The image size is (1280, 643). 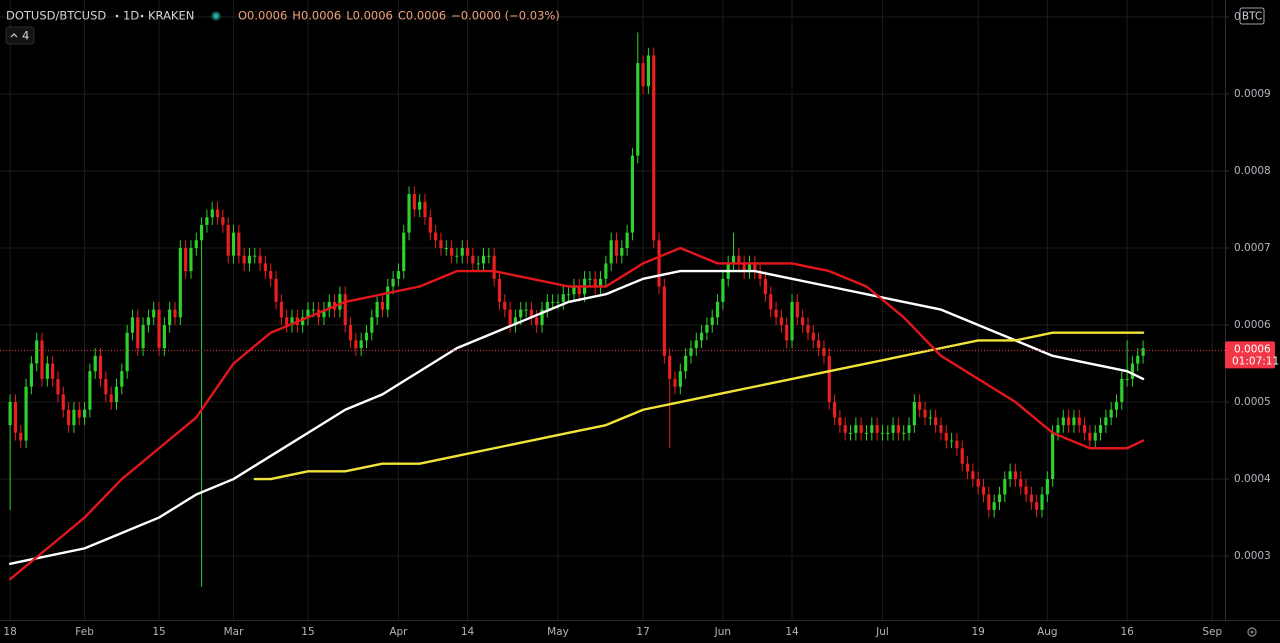 What do you see at coordinates (1212, 632) in the screenshot?
I see `x-tick-label: Sep` at bounding box center [1212, 632].